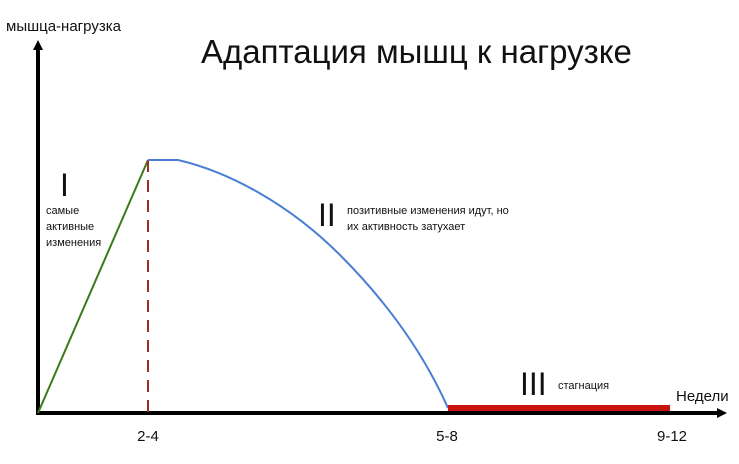 Image resolution: width=739 pixels, height=464 pixels. I want to click on phase-text: их активность затухает, so click(406, 227).